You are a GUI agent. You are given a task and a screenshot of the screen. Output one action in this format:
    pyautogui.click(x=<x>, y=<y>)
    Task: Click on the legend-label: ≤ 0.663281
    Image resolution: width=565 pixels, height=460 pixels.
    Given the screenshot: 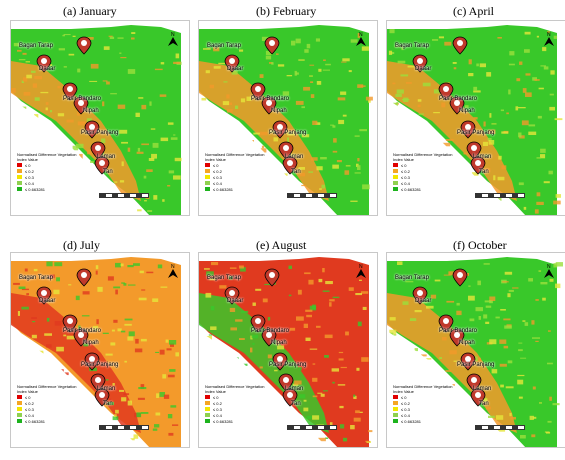 What is the action you would take?
    pyautogui.click(x=411, y=189)
    